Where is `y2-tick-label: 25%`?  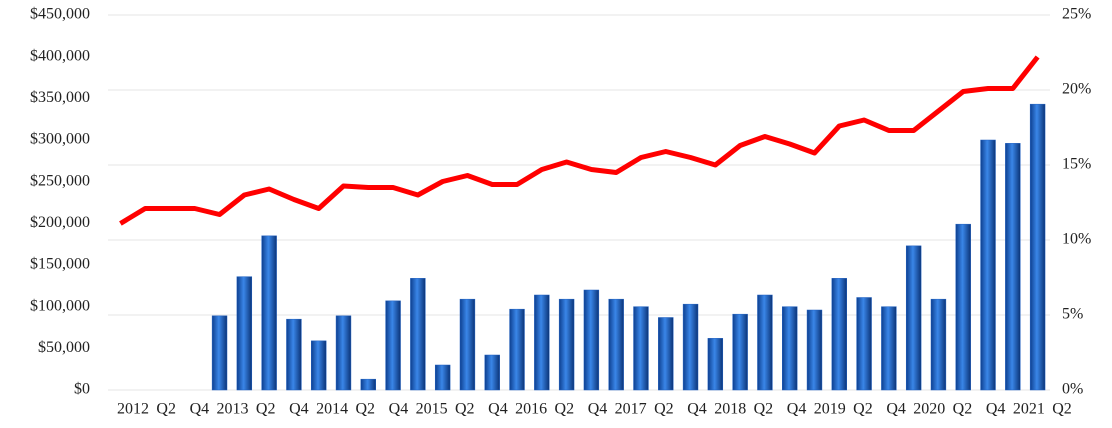
y2-tick-label: 25% is located at coordinates (1076, 14).